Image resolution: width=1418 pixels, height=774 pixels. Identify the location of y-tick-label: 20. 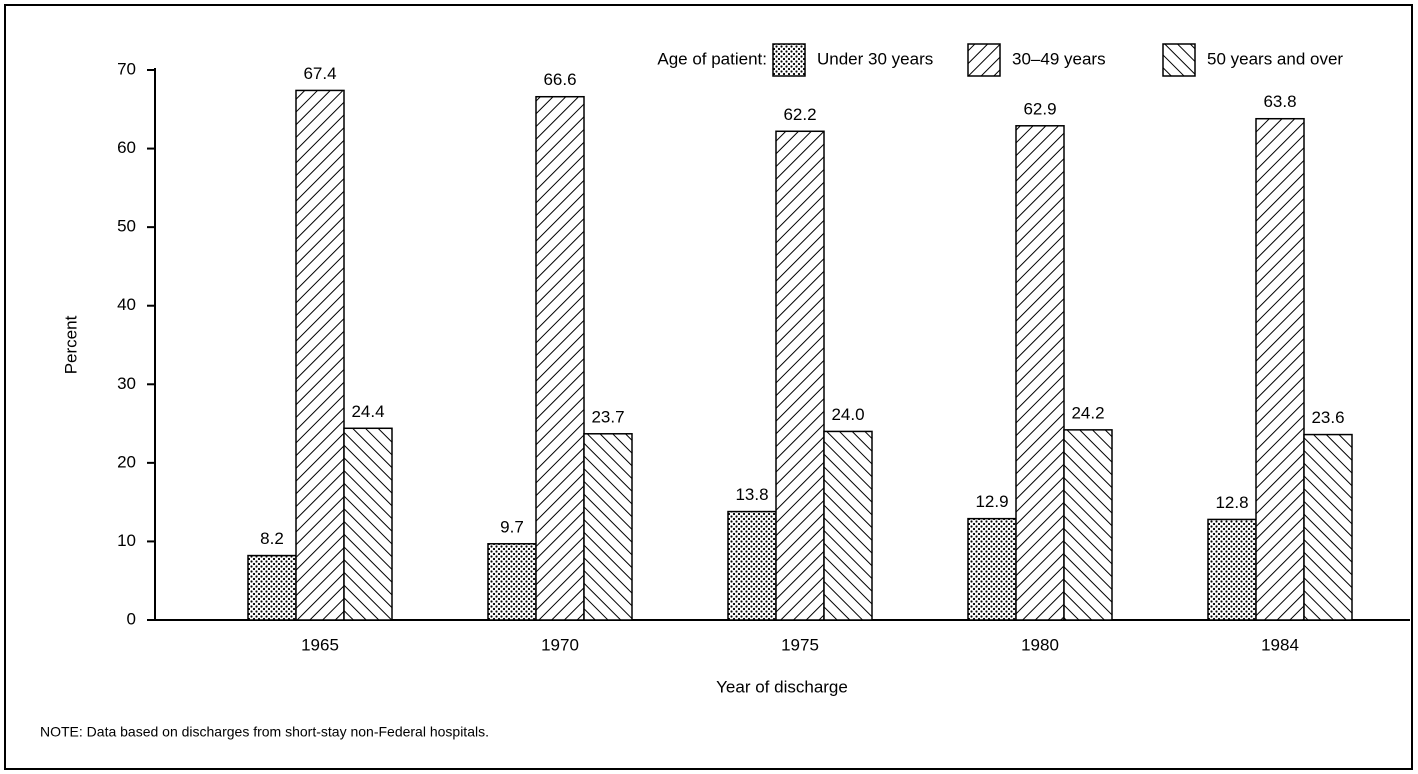
(126, 461).